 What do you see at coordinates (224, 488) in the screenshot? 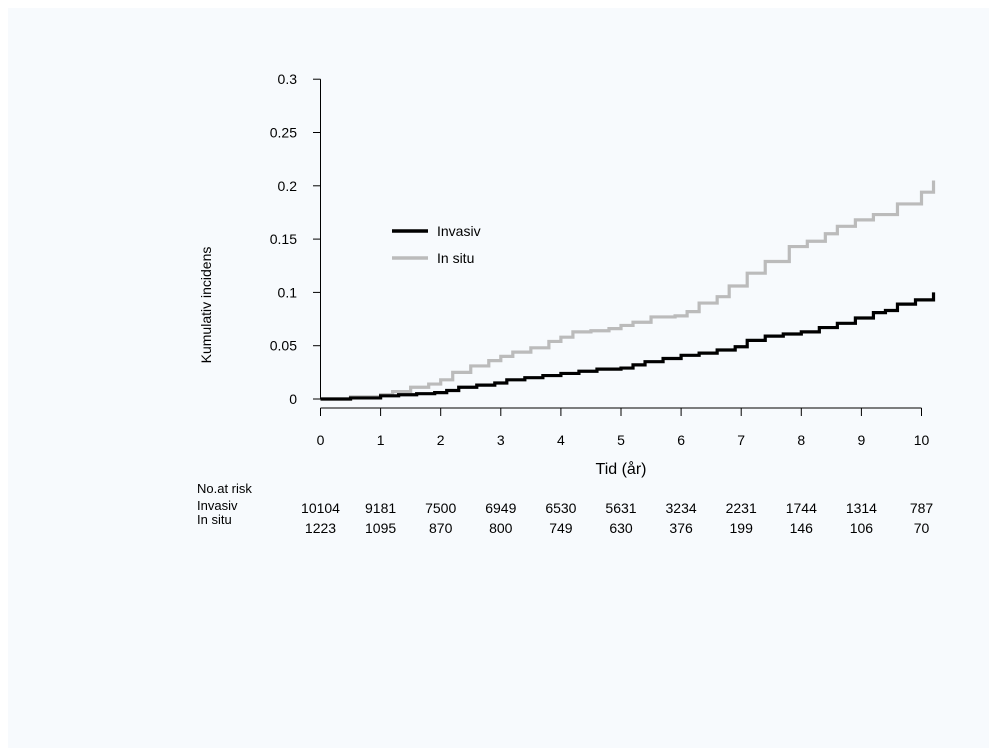
I see `risk-table-header: No.at risk` at bounding box center [224, 488].